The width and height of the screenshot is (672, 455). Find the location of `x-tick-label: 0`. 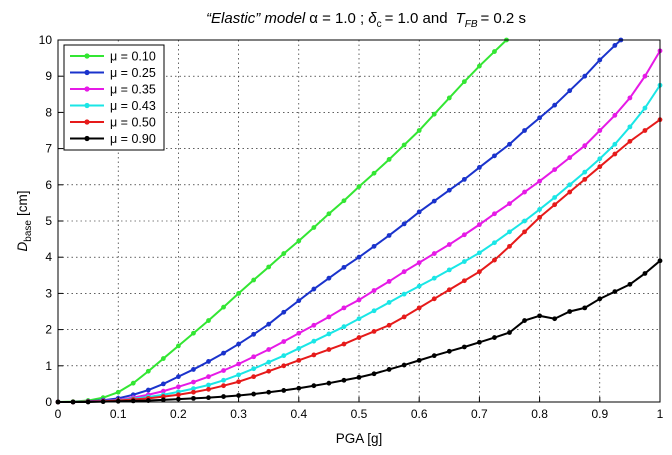

x-tick-label: 0 is located at coordinates (58, 414).